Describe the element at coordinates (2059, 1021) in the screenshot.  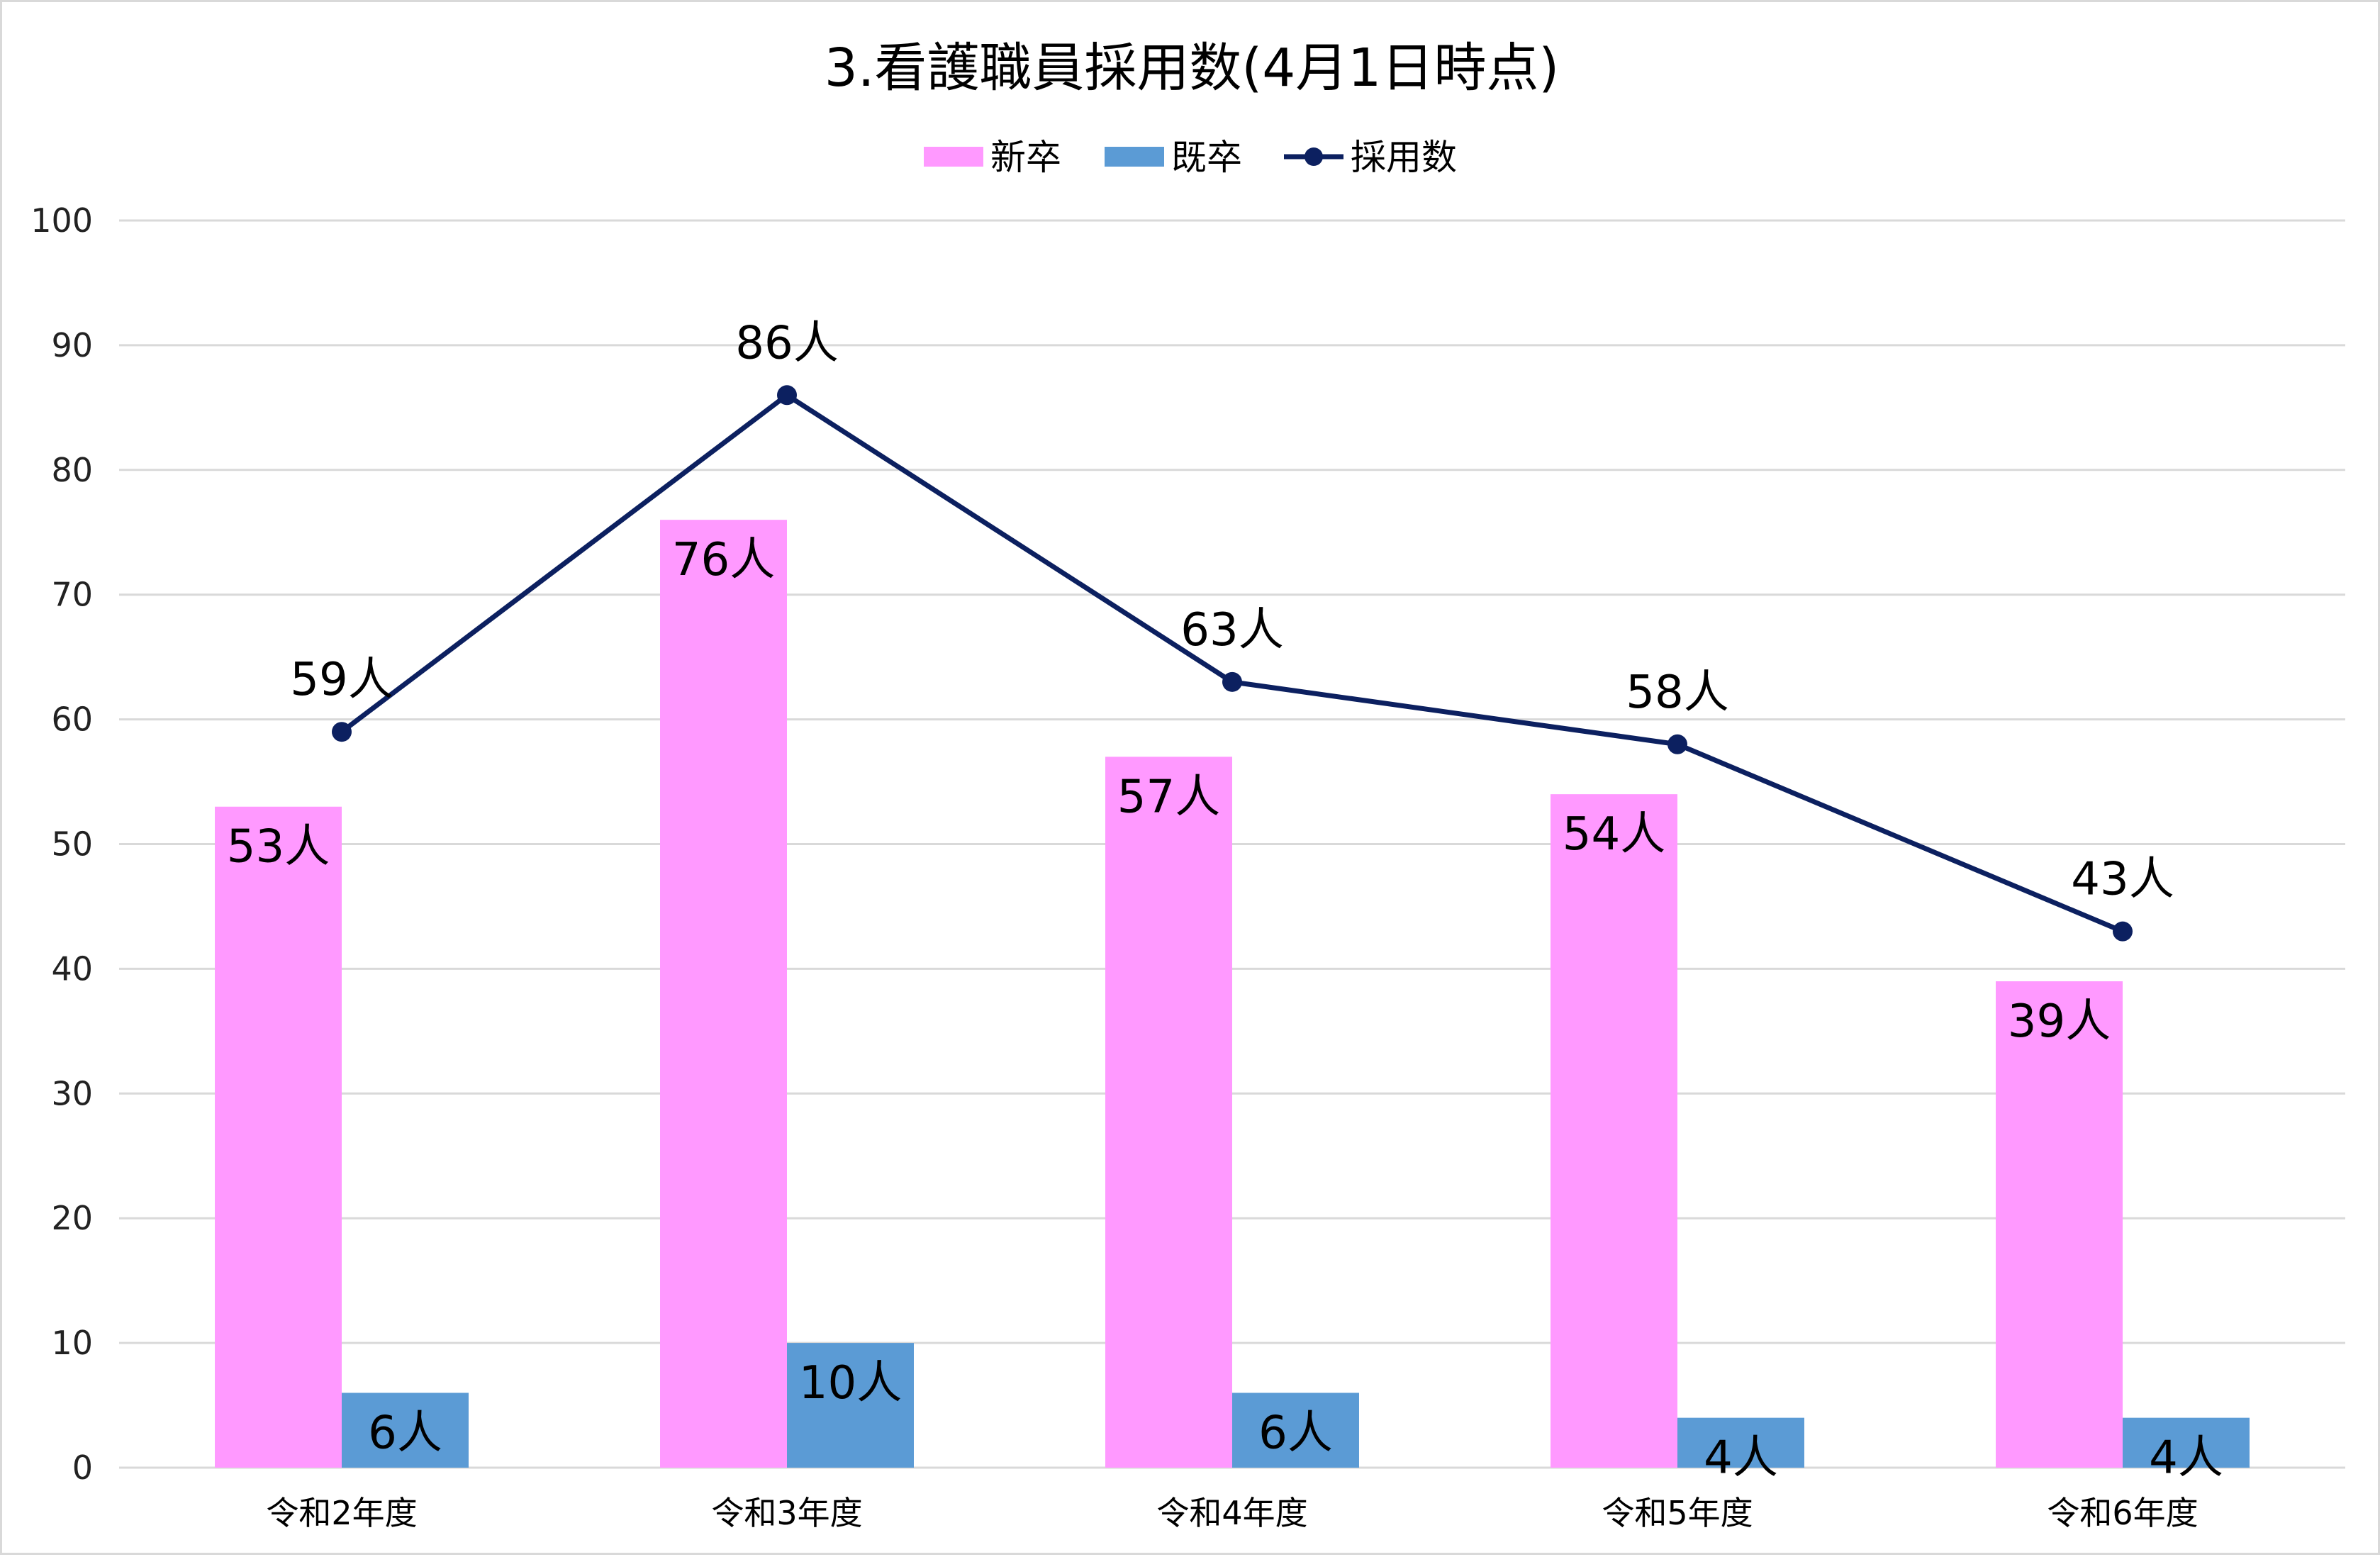
I see `bar-data-label: 39人` at that location.